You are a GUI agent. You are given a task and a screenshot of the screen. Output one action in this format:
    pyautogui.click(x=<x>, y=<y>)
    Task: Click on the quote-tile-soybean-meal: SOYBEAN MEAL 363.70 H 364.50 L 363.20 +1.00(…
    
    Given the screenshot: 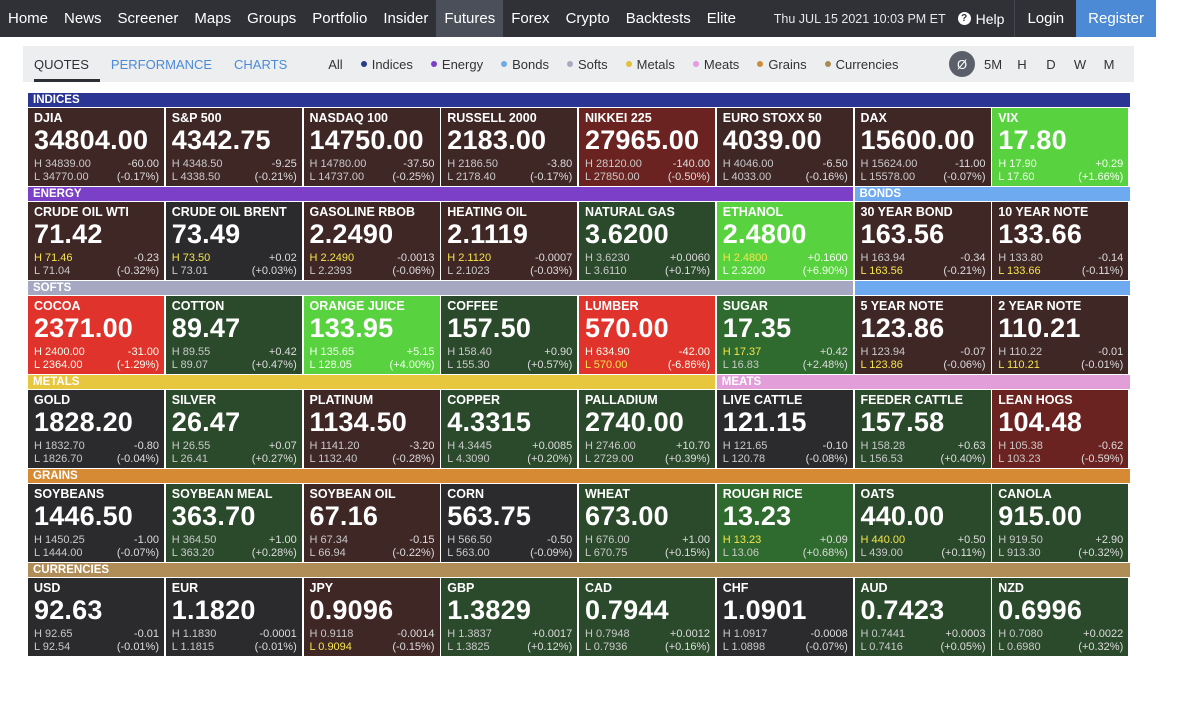 What is the action you would take?
    pyautogui.click(x=233, y=523)
    